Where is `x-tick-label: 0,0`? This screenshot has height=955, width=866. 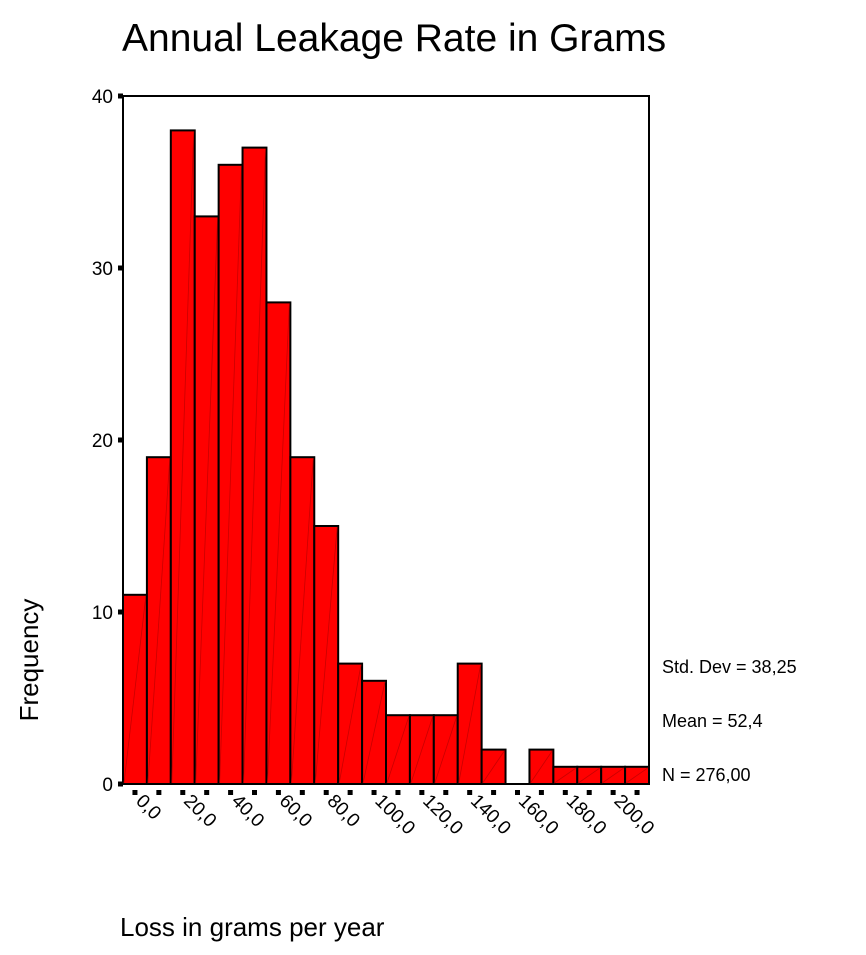
x-tick-label: 0,0 is located at coordinates (148, 808).